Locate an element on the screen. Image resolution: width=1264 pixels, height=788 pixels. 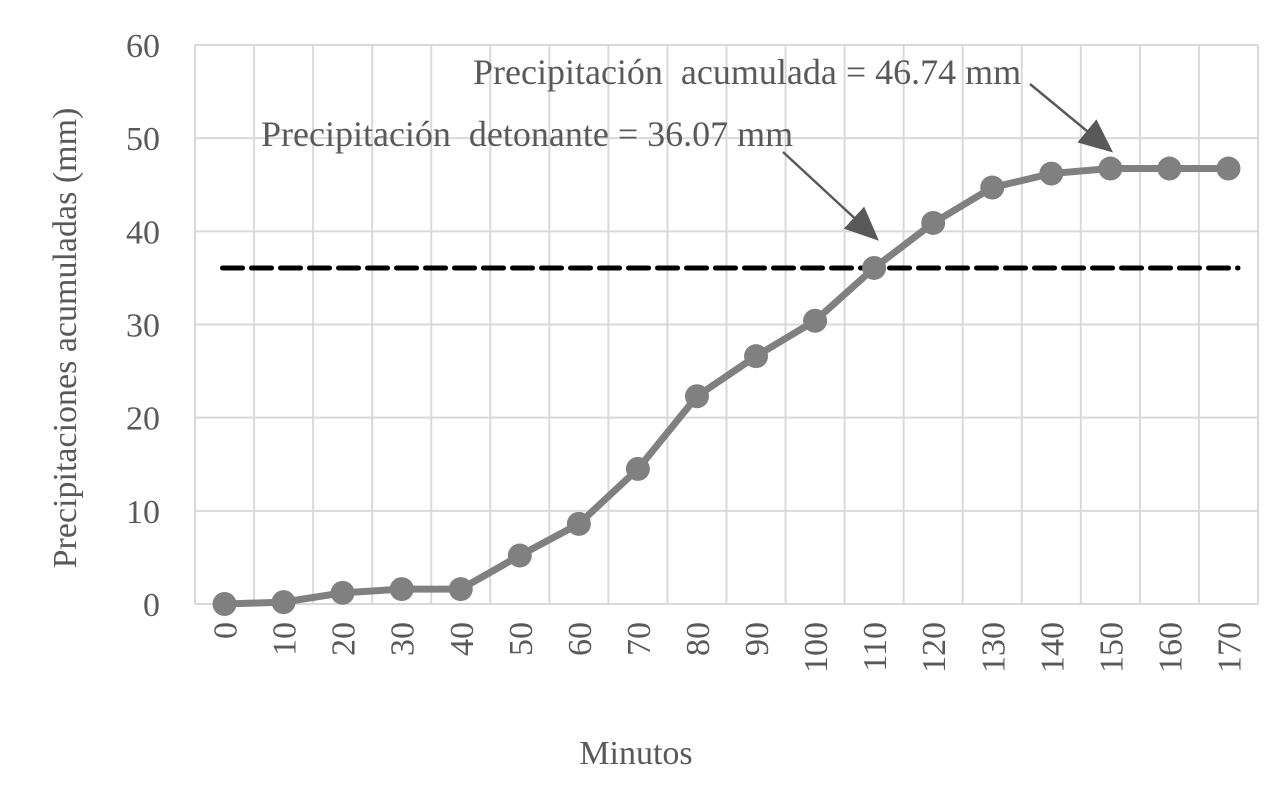
x-tick-label: 0 is located at coordinates (226, 630).